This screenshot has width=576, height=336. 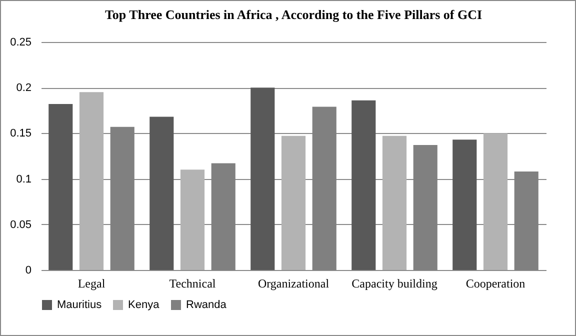 What do you see at coordinates (21, 224) in the screenshot?
I see `y-tick-label: 0.05` at bounding box center [21, 224].